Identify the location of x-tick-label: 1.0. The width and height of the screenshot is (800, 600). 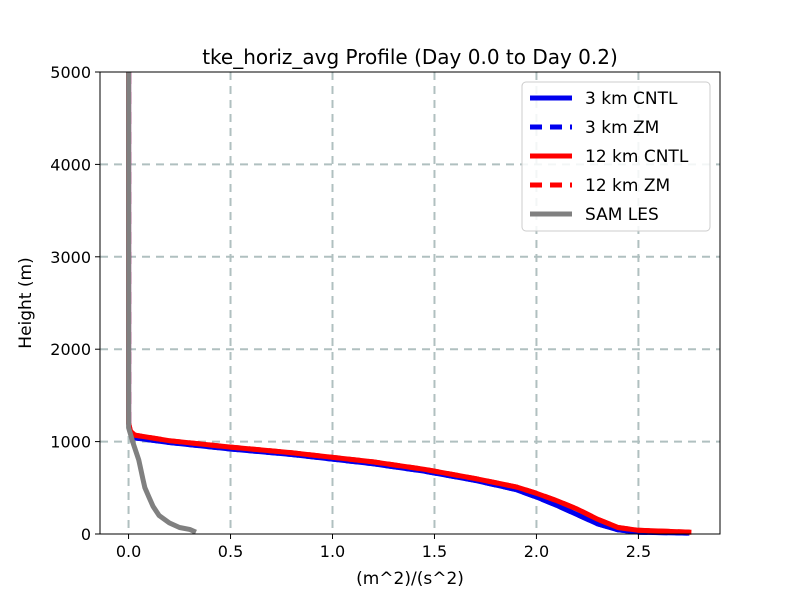
(332, 551).